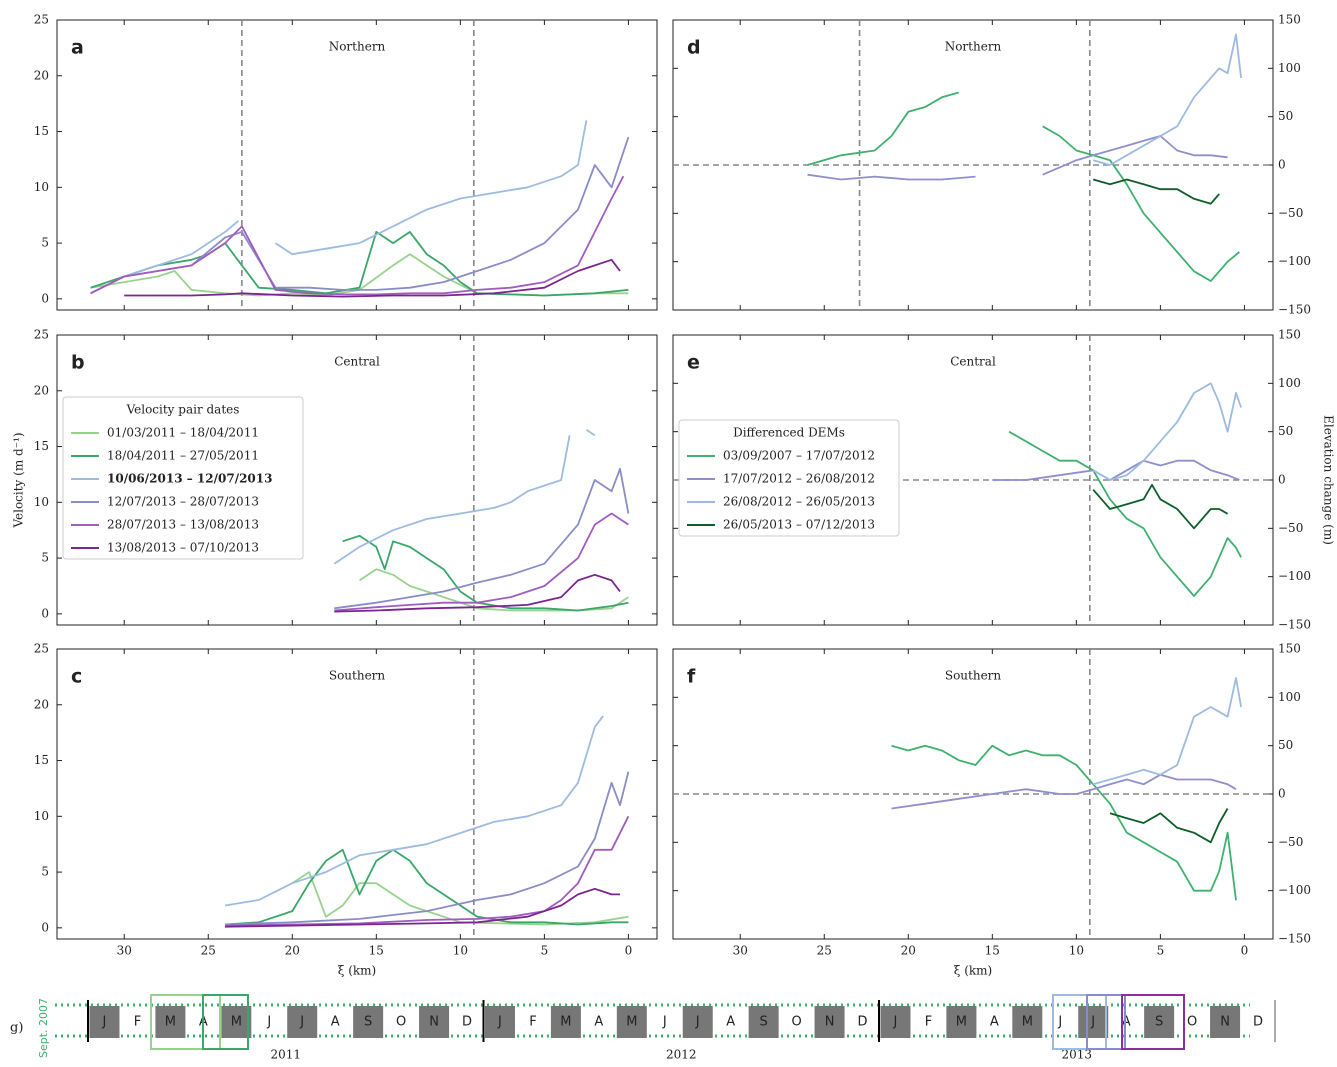  I want to click on legend-title: Velocity pair dates, so click(183, 410).